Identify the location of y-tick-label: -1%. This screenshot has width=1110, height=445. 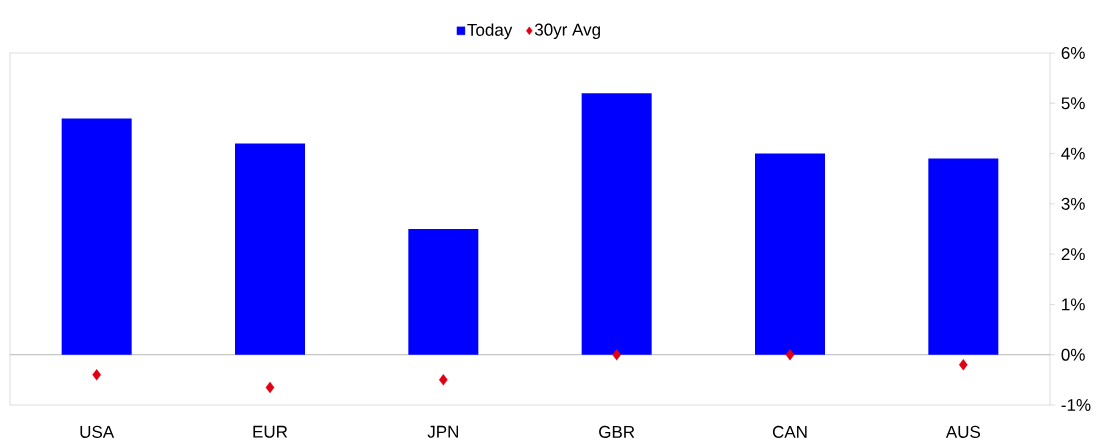
(1076, 405).